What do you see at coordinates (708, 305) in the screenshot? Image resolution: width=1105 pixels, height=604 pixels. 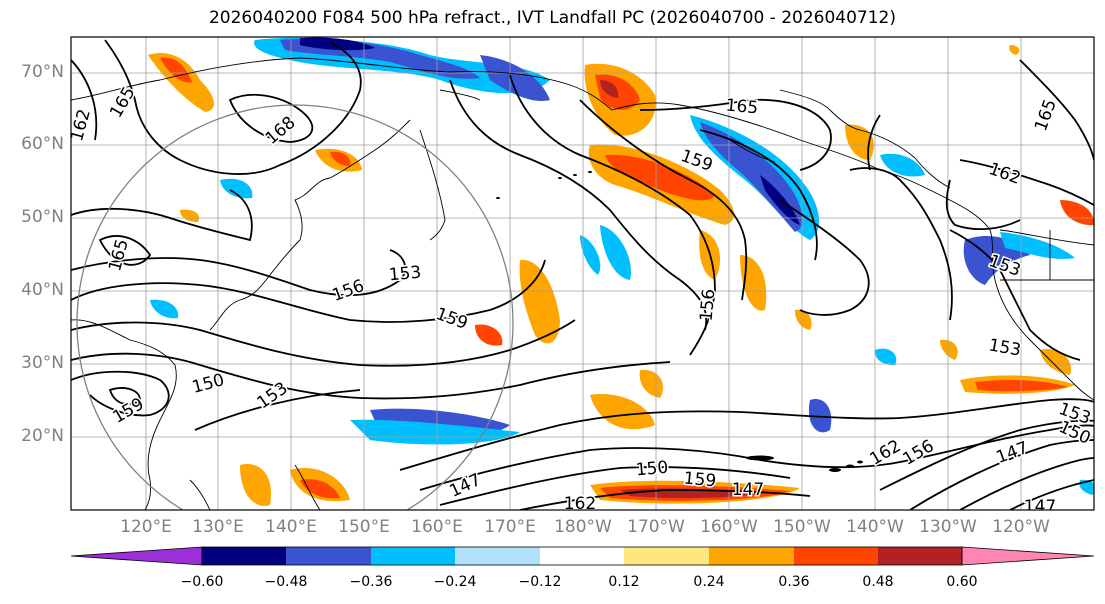 I see `contour-label: 156` at bounding box center [708, 305].